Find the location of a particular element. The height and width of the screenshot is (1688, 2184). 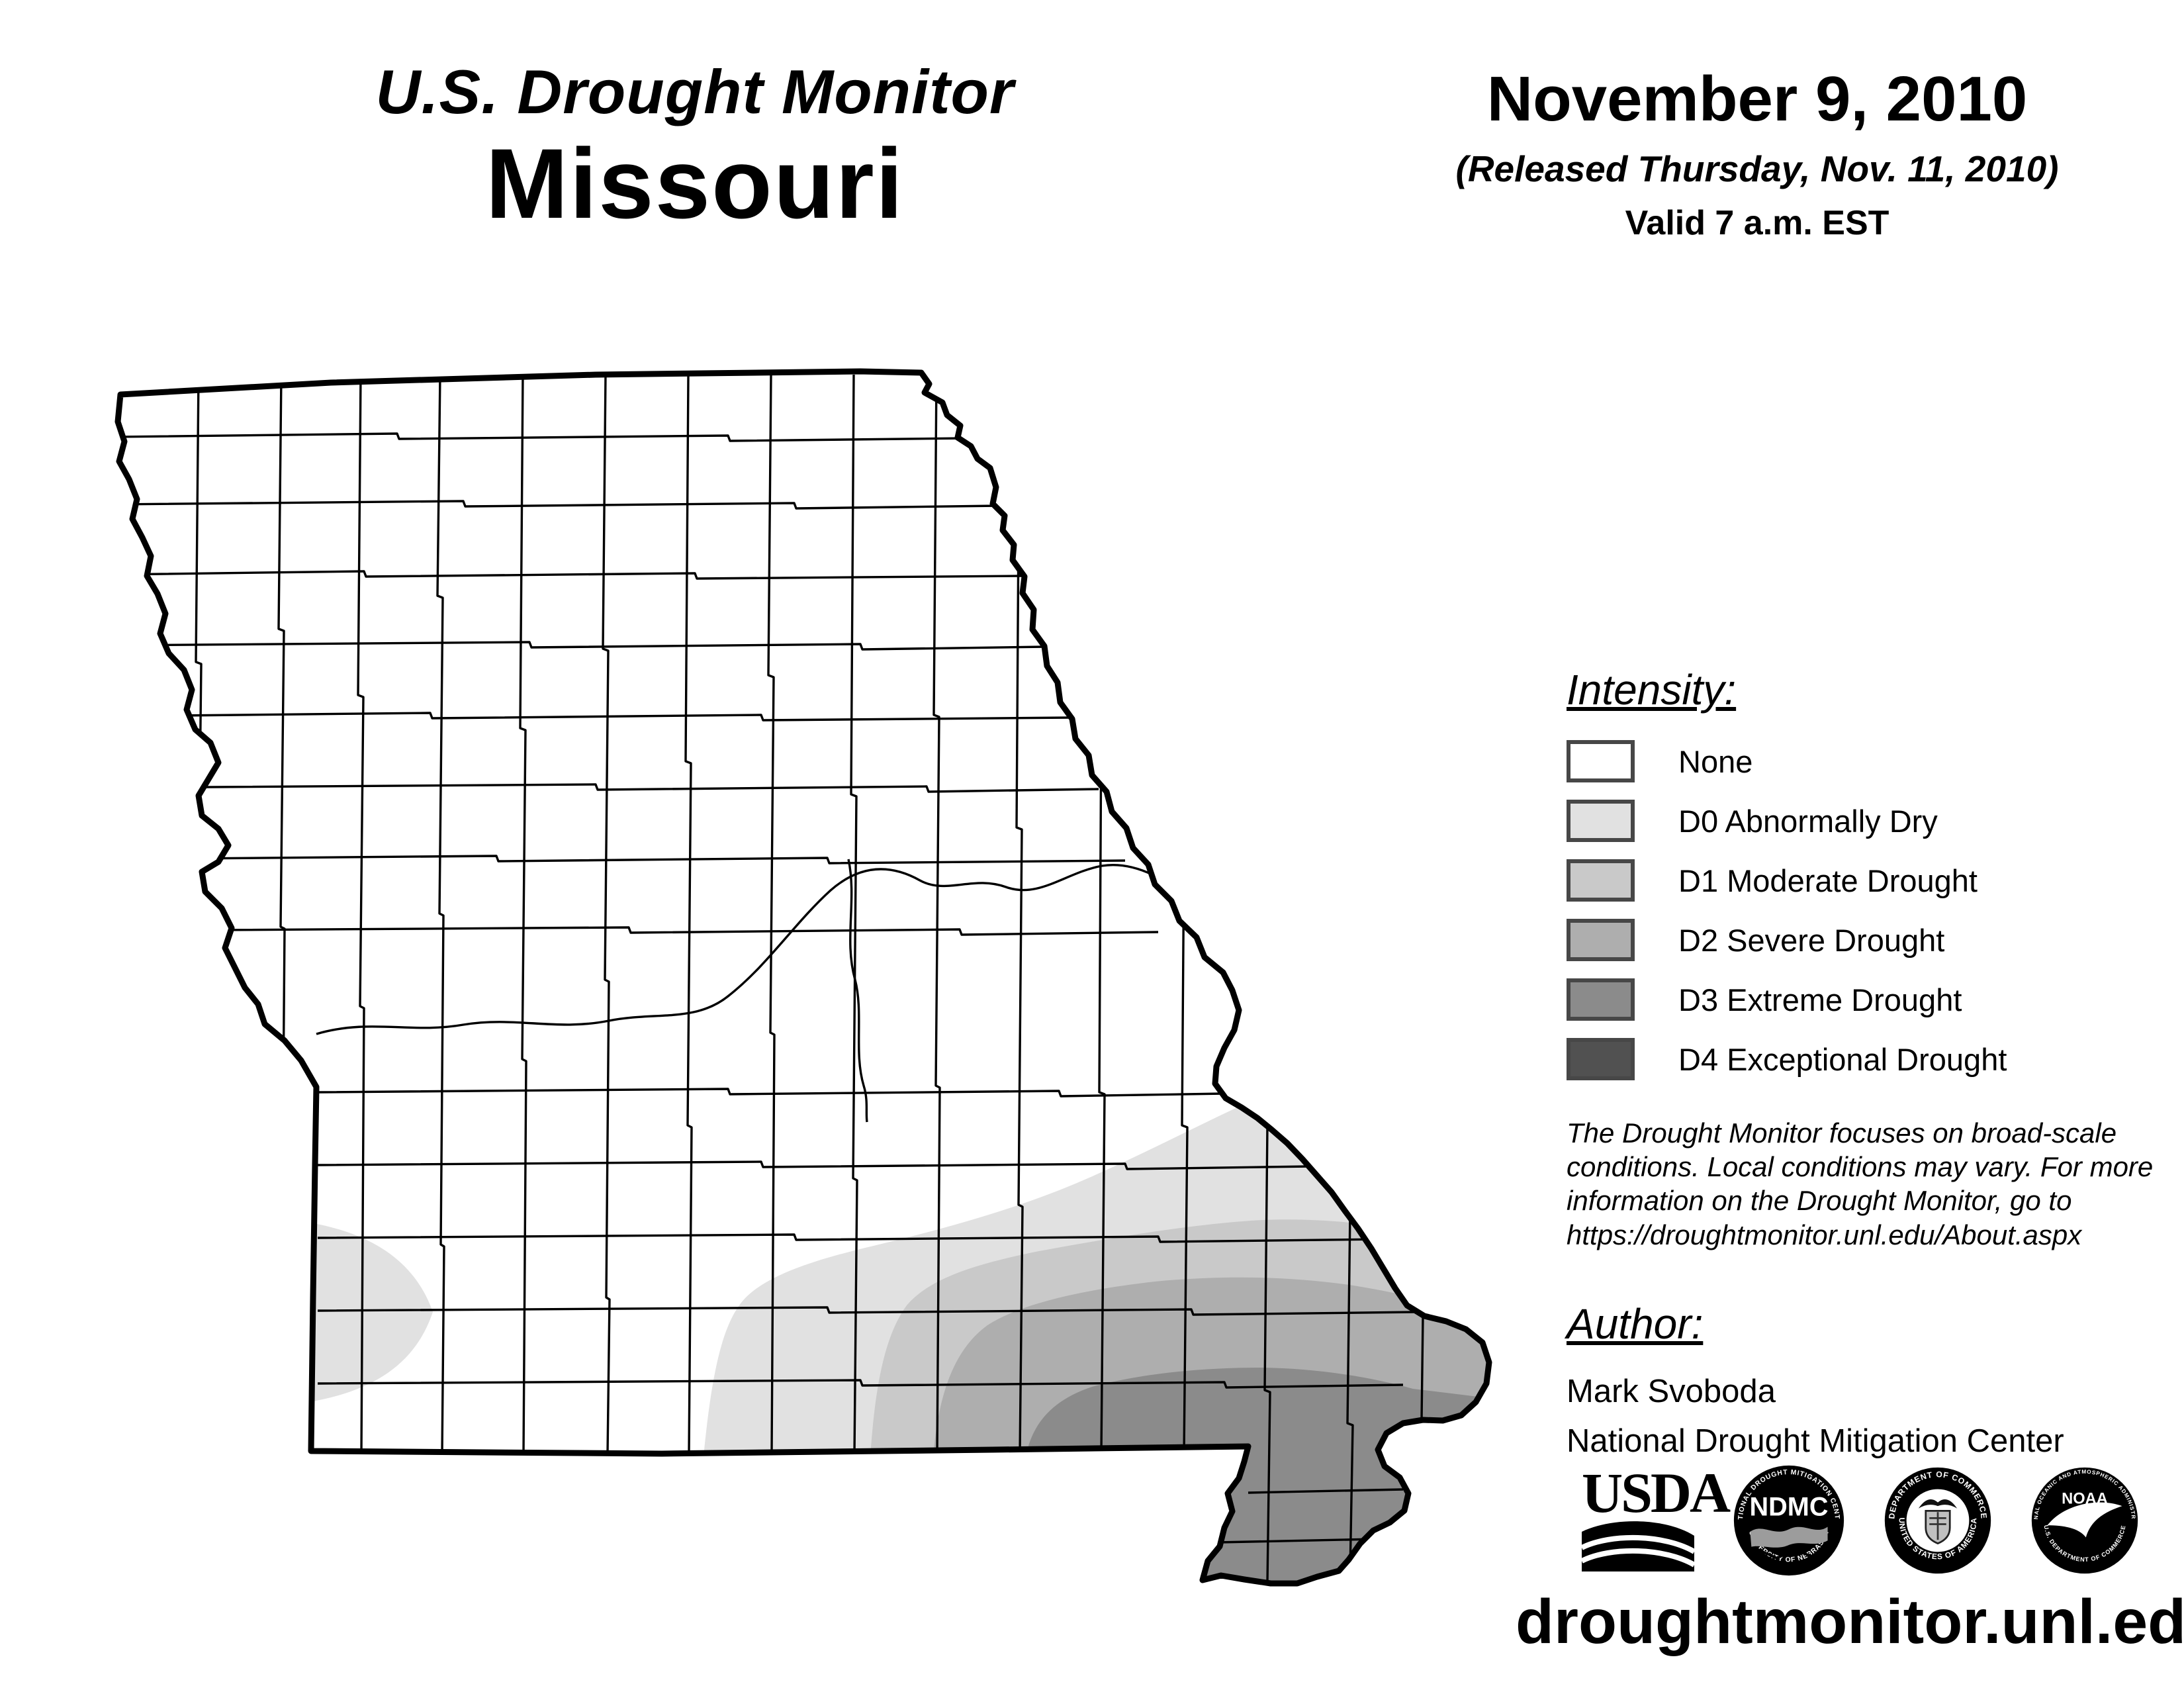

legend-label: D1 Moderate Drought is located at coordinates (1828, 880).